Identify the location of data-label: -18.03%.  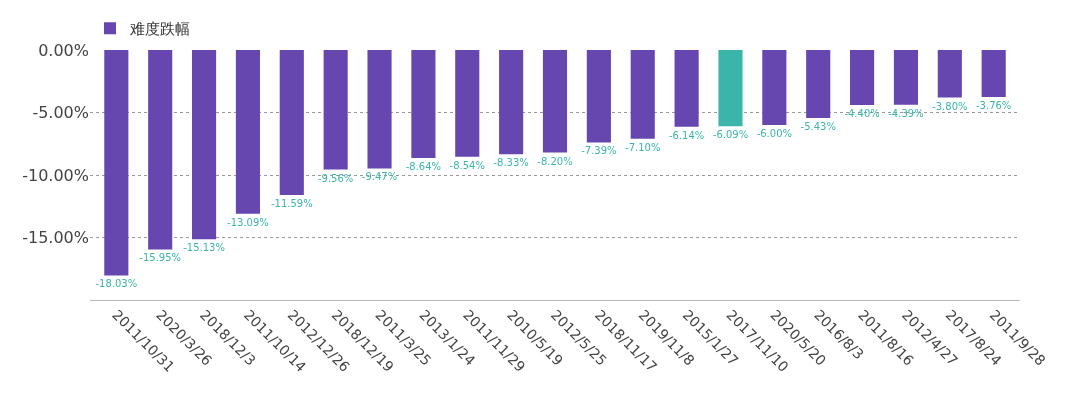
(116, 284).